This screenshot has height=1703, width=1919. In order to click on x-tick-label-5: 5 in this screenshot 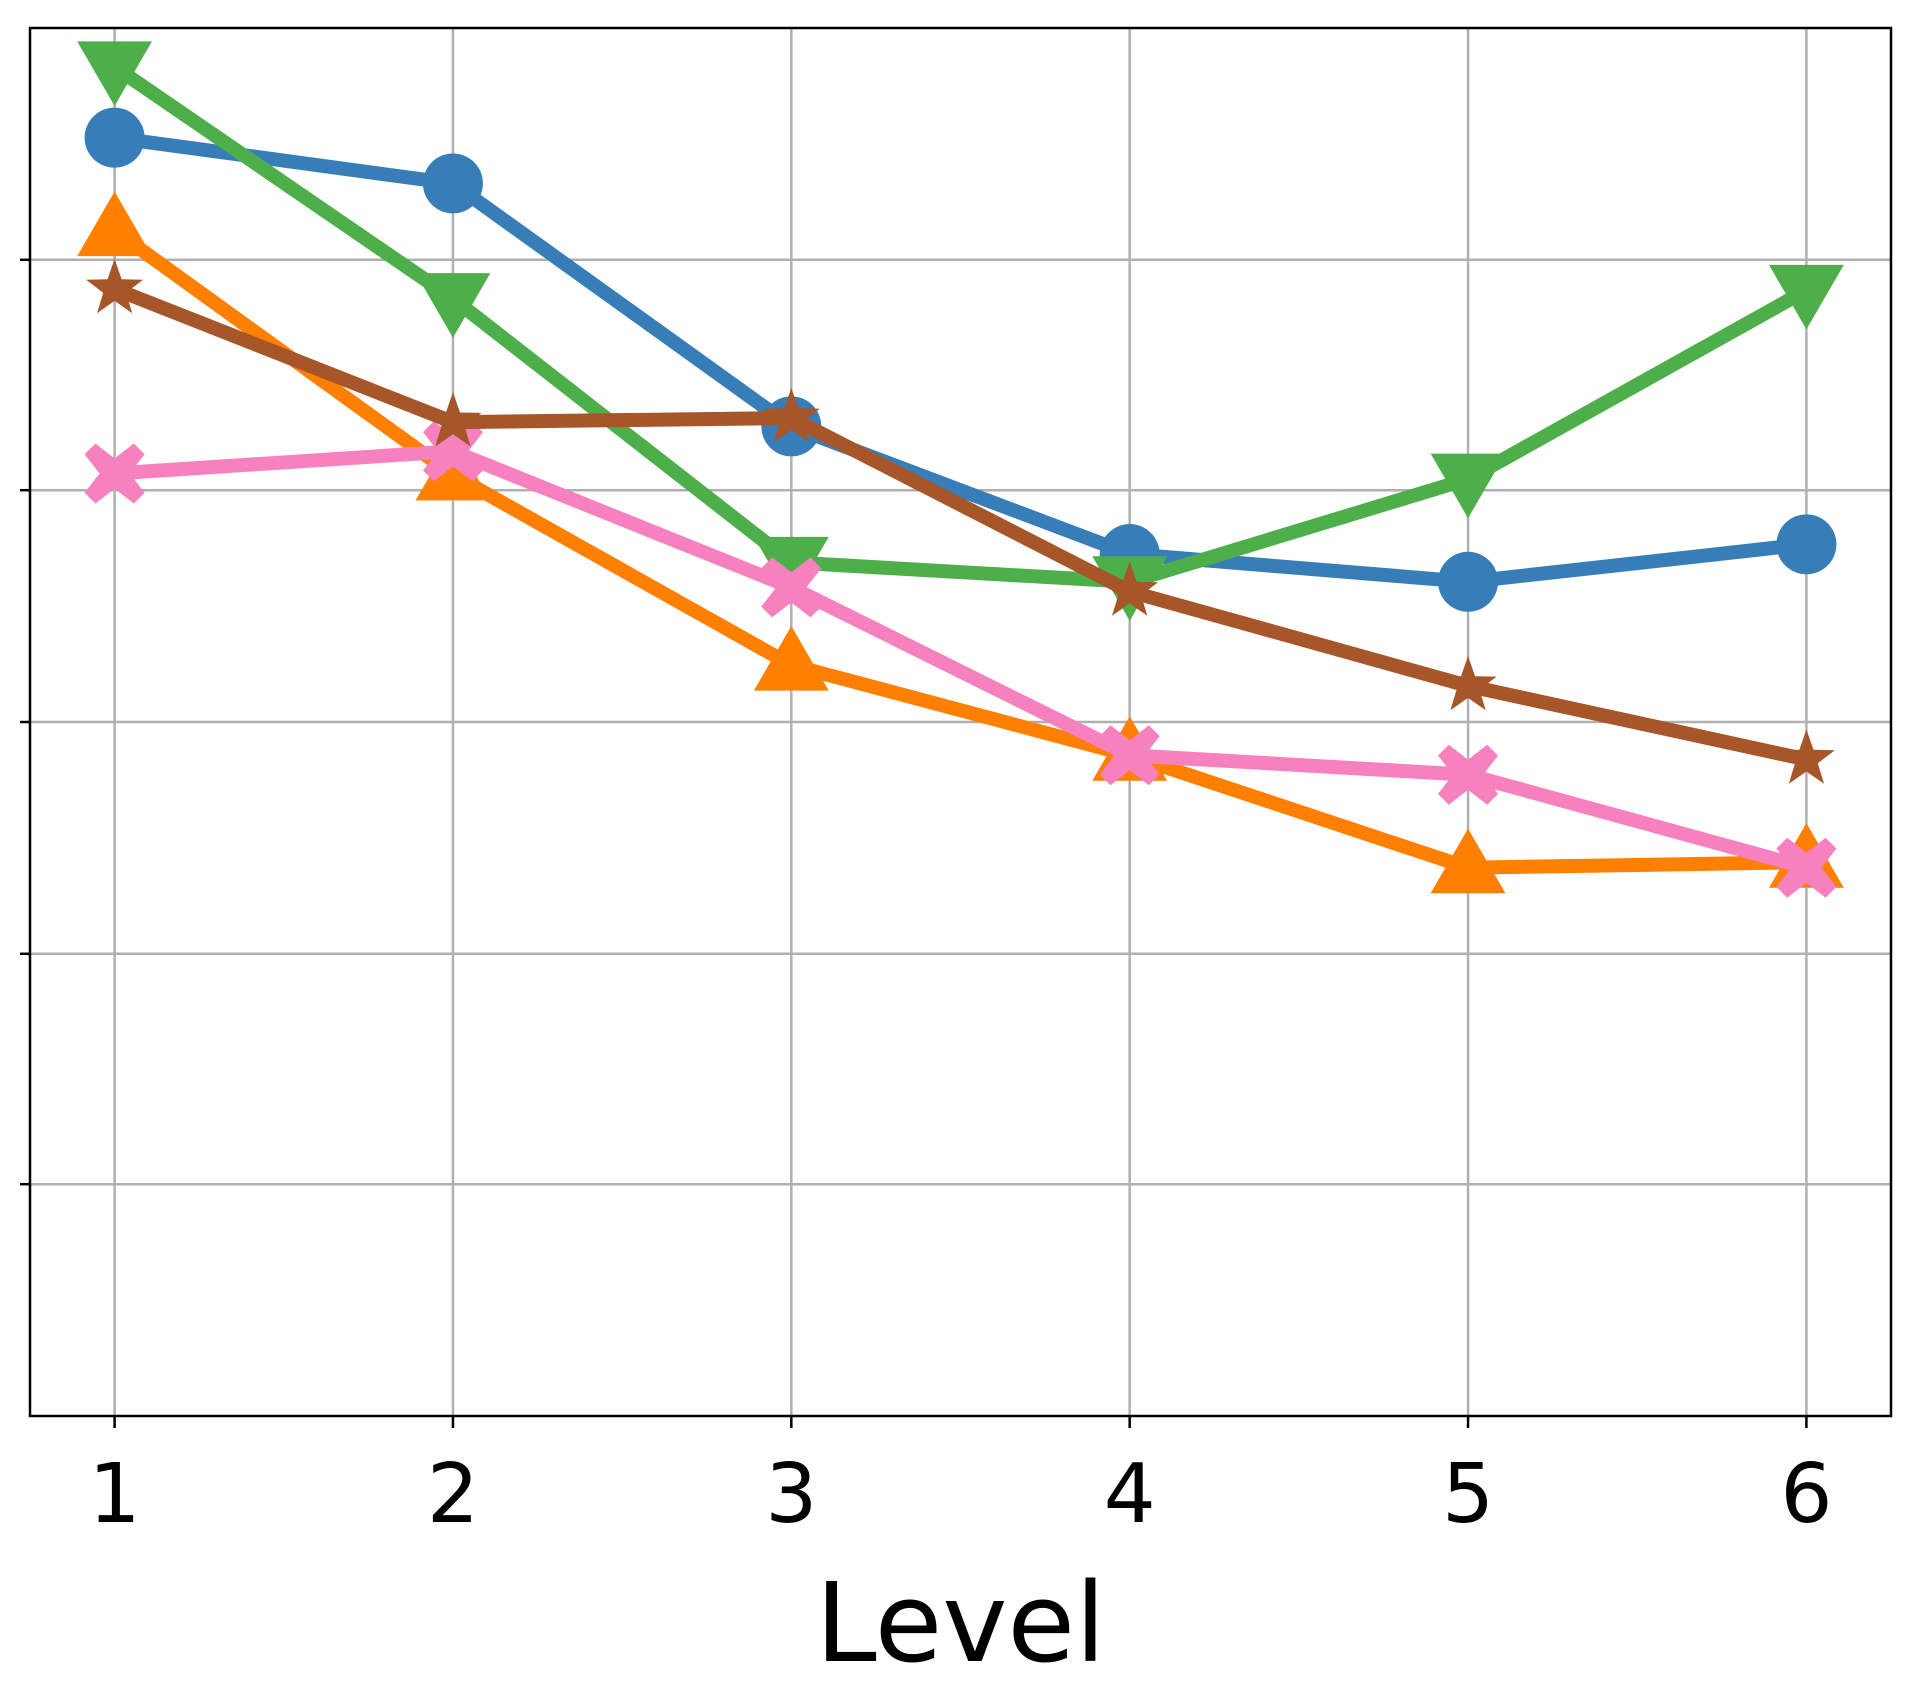, I will do `click(1468, 1494)`.